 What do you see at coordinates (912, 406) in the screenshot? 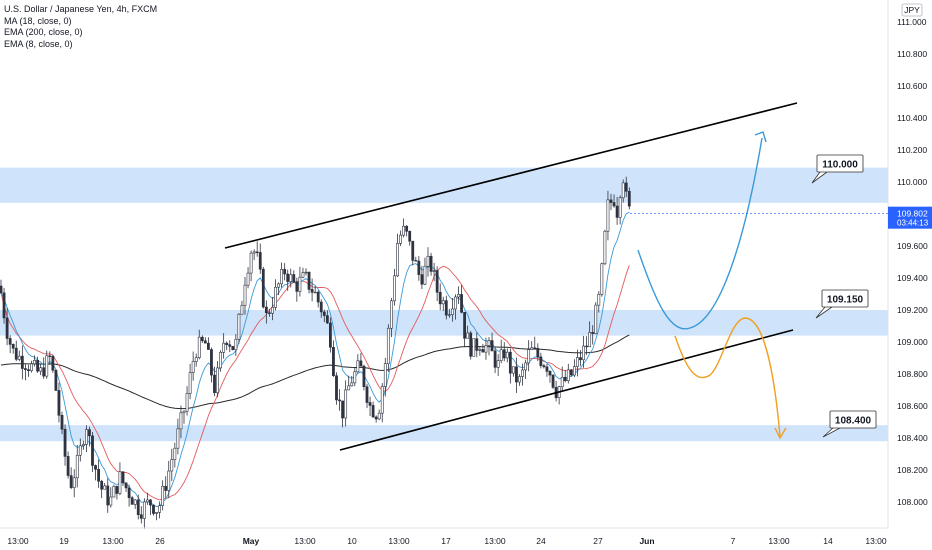
I see `price-tick-label: 108.600` at bounding box center [912, 406].